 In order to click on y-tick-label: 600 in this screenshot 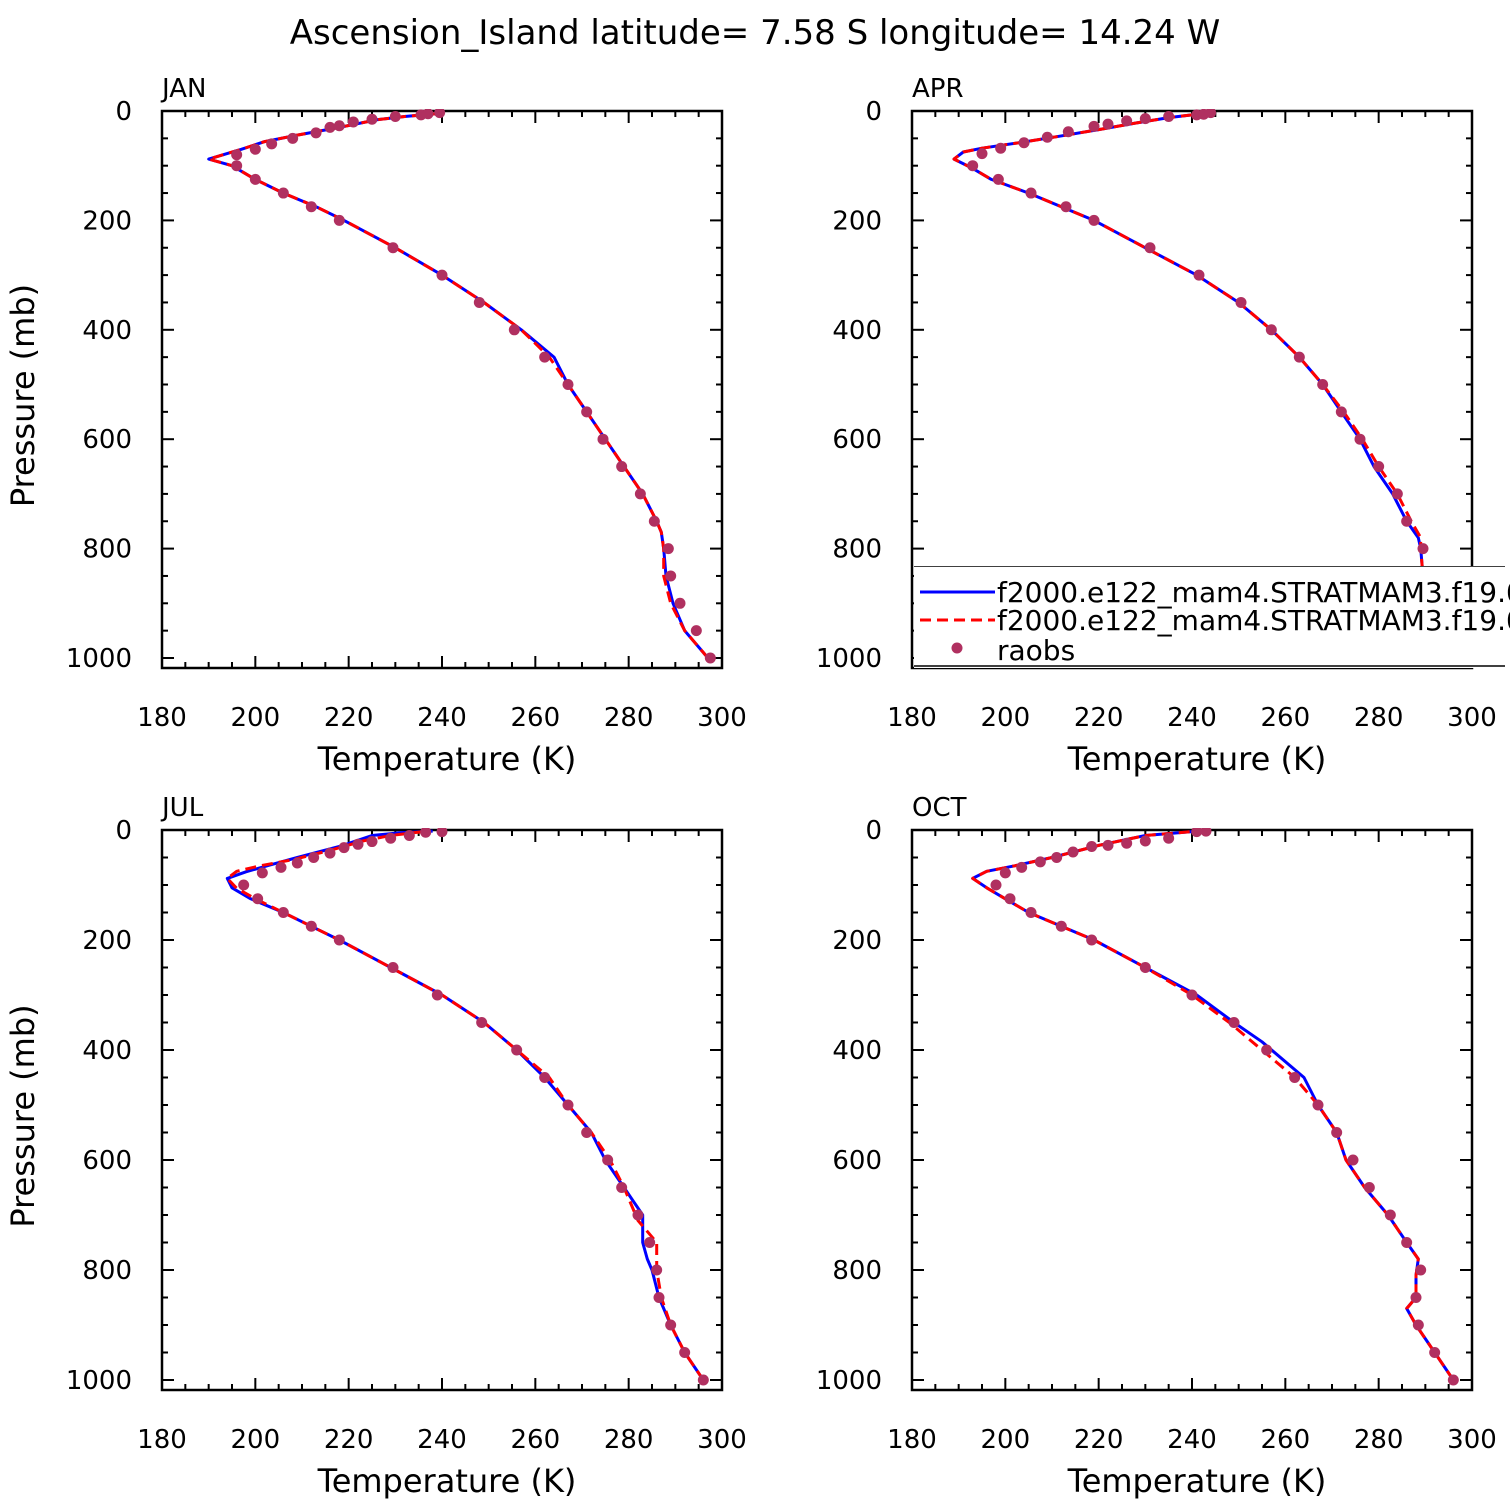, I will do `click(857, 440)`.